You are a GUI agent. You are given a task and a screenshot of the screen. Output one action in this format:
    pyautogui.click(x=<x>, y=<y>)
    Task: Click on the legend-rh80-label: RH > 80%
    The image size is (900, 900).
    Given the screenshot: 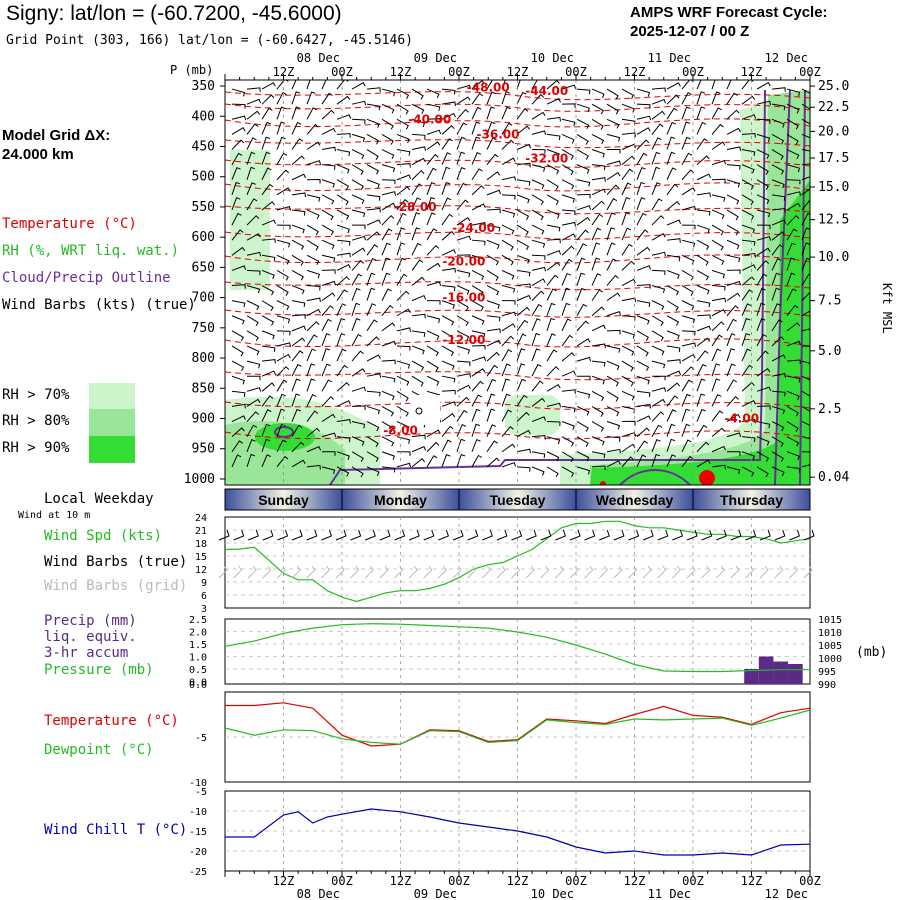 What is the action you would take?
    pyautogui.click(x=36, y=421)
    